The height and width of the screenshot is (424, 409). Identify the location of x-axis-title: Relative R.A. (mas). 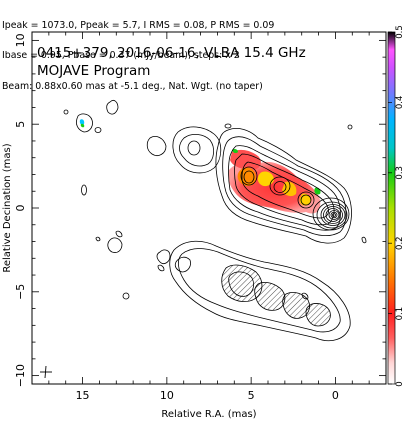
(208, 414).